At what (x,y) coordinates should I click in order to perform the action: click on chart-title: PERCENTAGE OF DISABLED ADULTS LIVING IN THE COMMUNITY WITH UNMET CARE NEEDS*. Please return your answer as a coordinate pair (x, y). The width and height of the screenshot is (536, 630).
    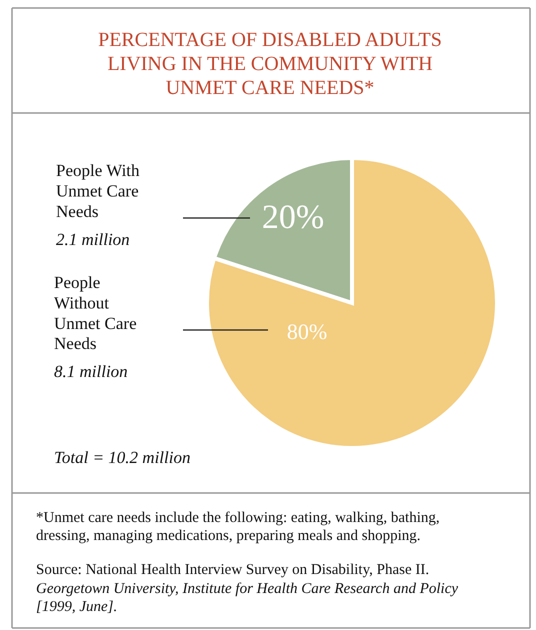
    Looking at the image, I should click on (270, 64).